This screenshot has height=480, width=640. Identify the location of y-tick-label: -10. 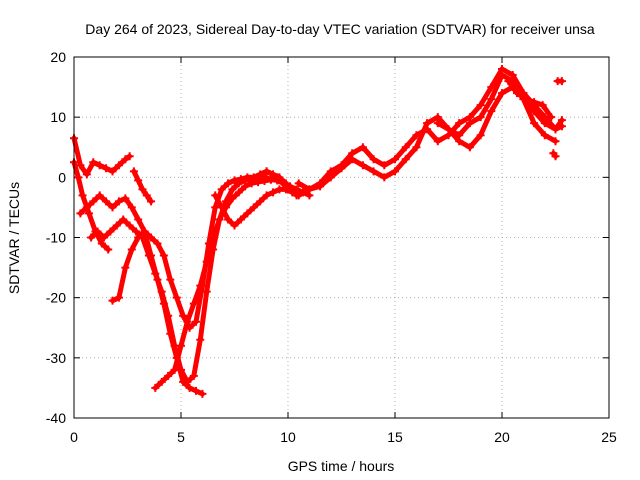
(56, 238).